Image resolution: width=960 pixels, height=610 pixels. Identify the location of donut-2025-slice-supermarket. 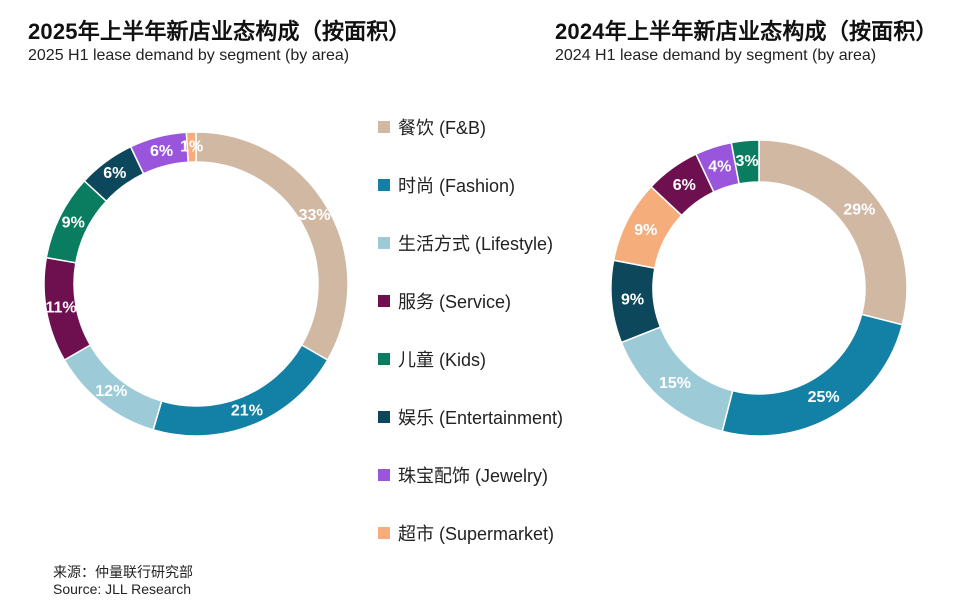
(191, 147).